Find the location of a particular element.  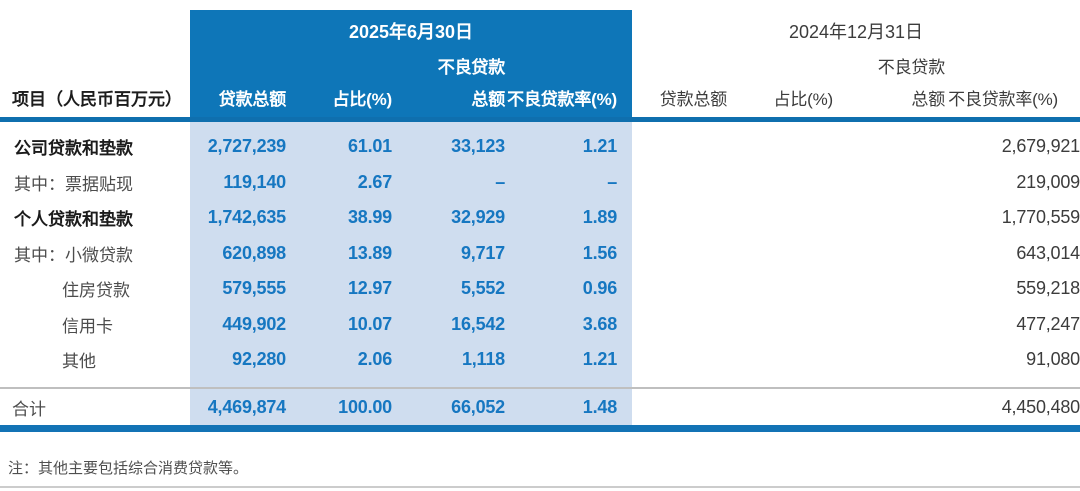

cell-2025-npl-ratio: 1.56 is located at coordinates (599, 252).